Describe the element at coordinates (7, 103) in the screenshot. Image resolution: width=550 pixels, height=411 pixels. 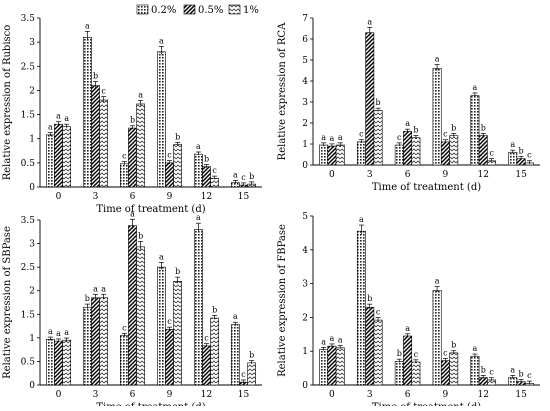
I see `y-axis-title: Relative expression of Rubisco` at that location.